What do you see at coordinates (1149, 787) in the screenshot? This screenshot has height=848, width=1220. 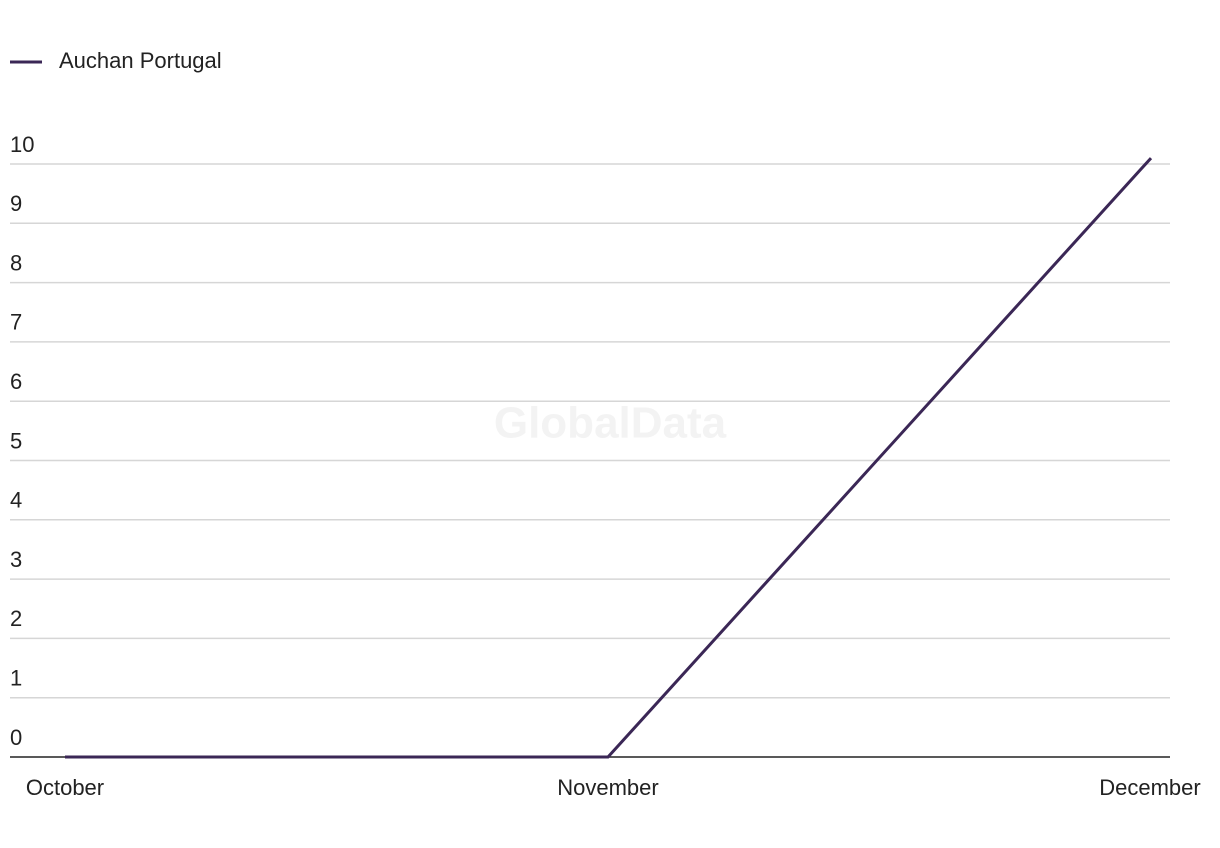 I see `x-tick-label: December` at bounding box center [1149, 787].